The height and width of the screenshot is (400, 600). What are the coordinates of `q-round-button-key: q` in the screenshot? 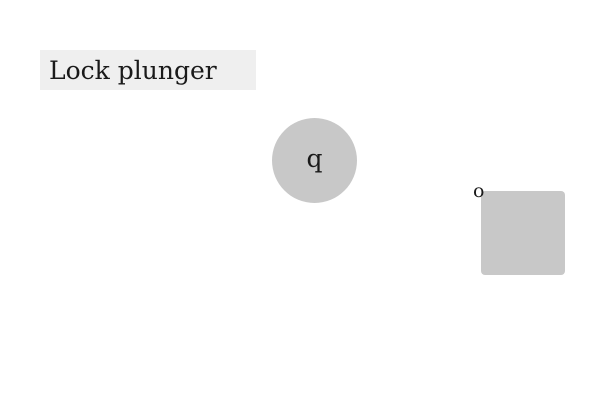 It's located at (314, 158).